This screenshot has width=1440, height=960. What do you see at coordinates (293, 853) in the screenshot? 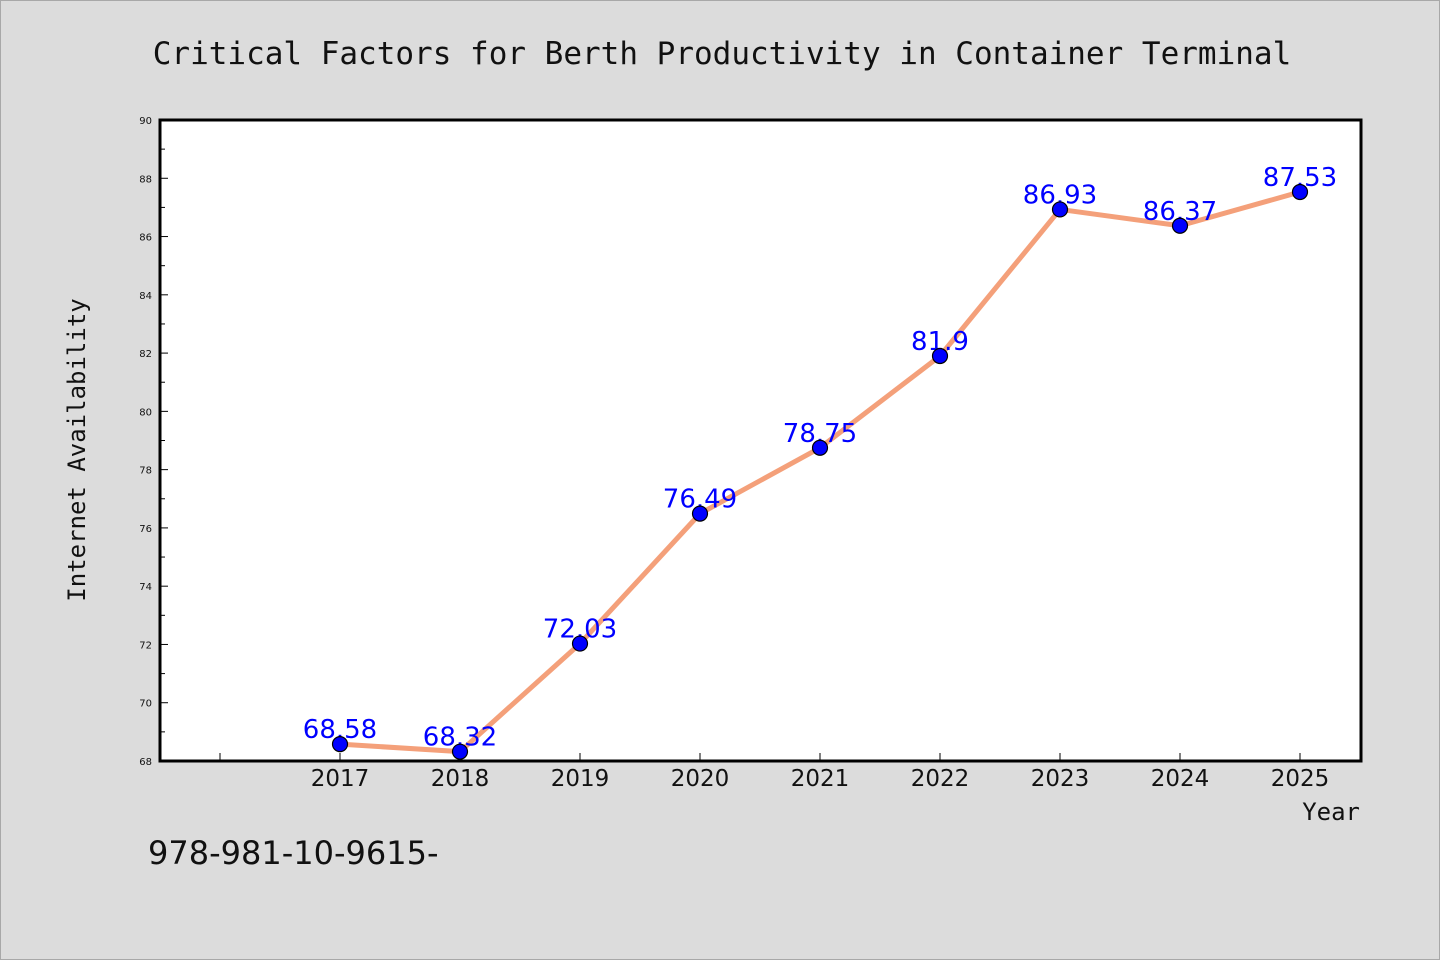
I see `footer-code: 978-981-10-9615-` at bounding box center [293, 853].